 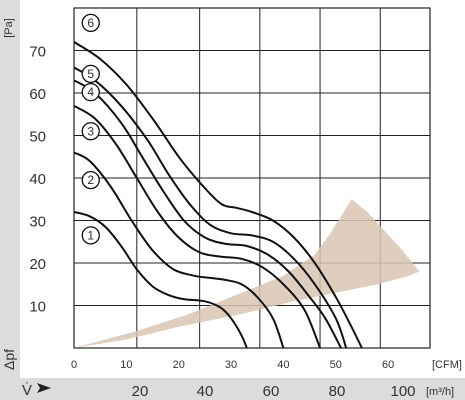 I want to click on curve-label-5: 5, so click(x=90, y=74).